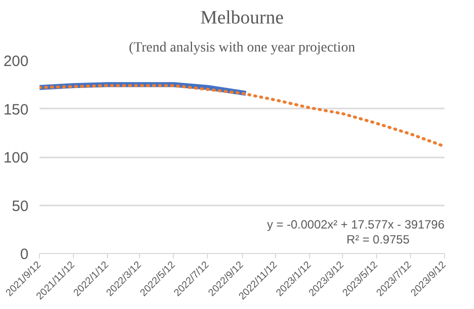 The image size is (474, 309). I want to click on y-tick-label: 150, so click(16, 109).